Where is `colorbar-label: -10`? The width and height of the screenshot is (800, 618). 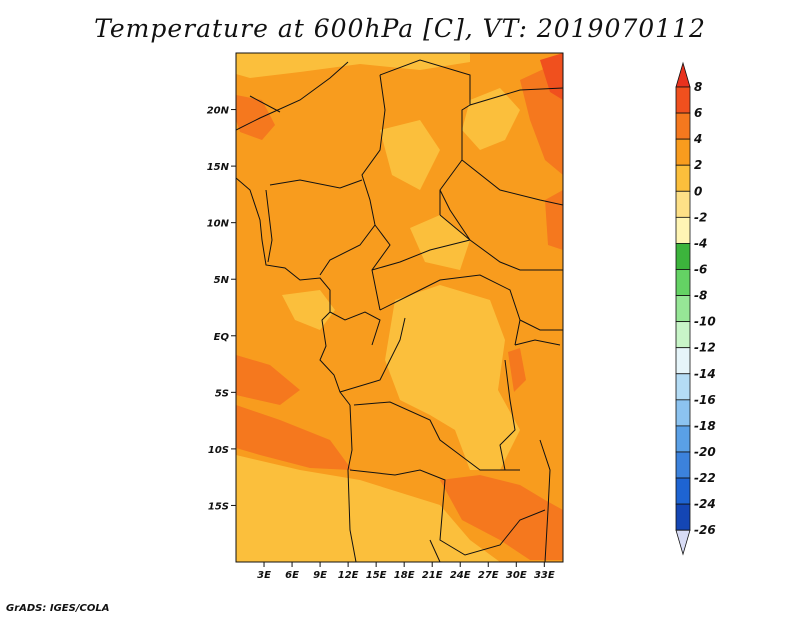
colorbar-label: -10 is located at coordinates (705, 322).